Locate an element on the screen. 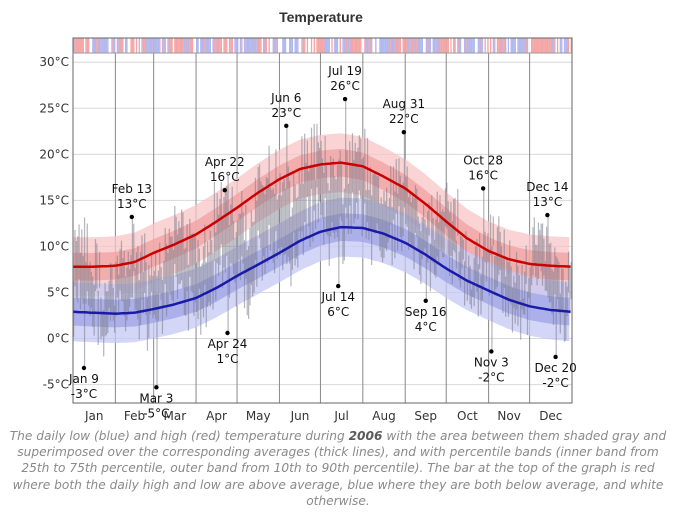  annotation-date: Dec 20 is located at coordinates (555, 368).